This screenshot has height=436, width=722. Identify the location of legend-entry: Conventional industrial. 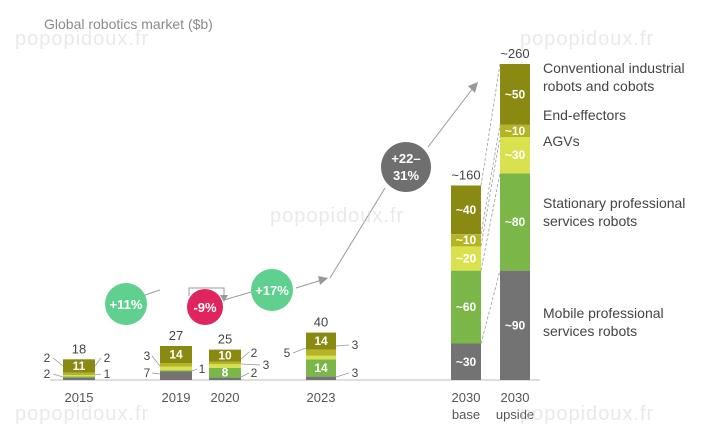
(614, 68).